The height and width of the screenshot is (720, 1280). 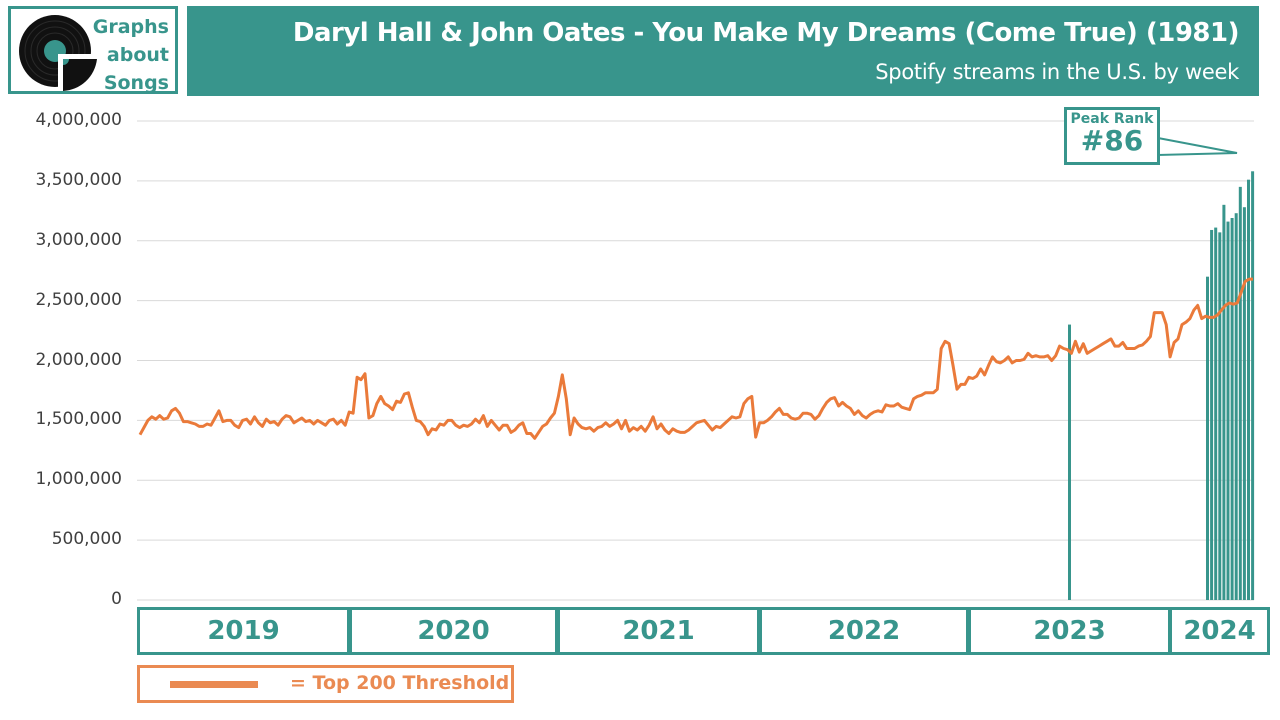 I want to click on y-tick-label: 2,500,000, so click(x=78, y=299).